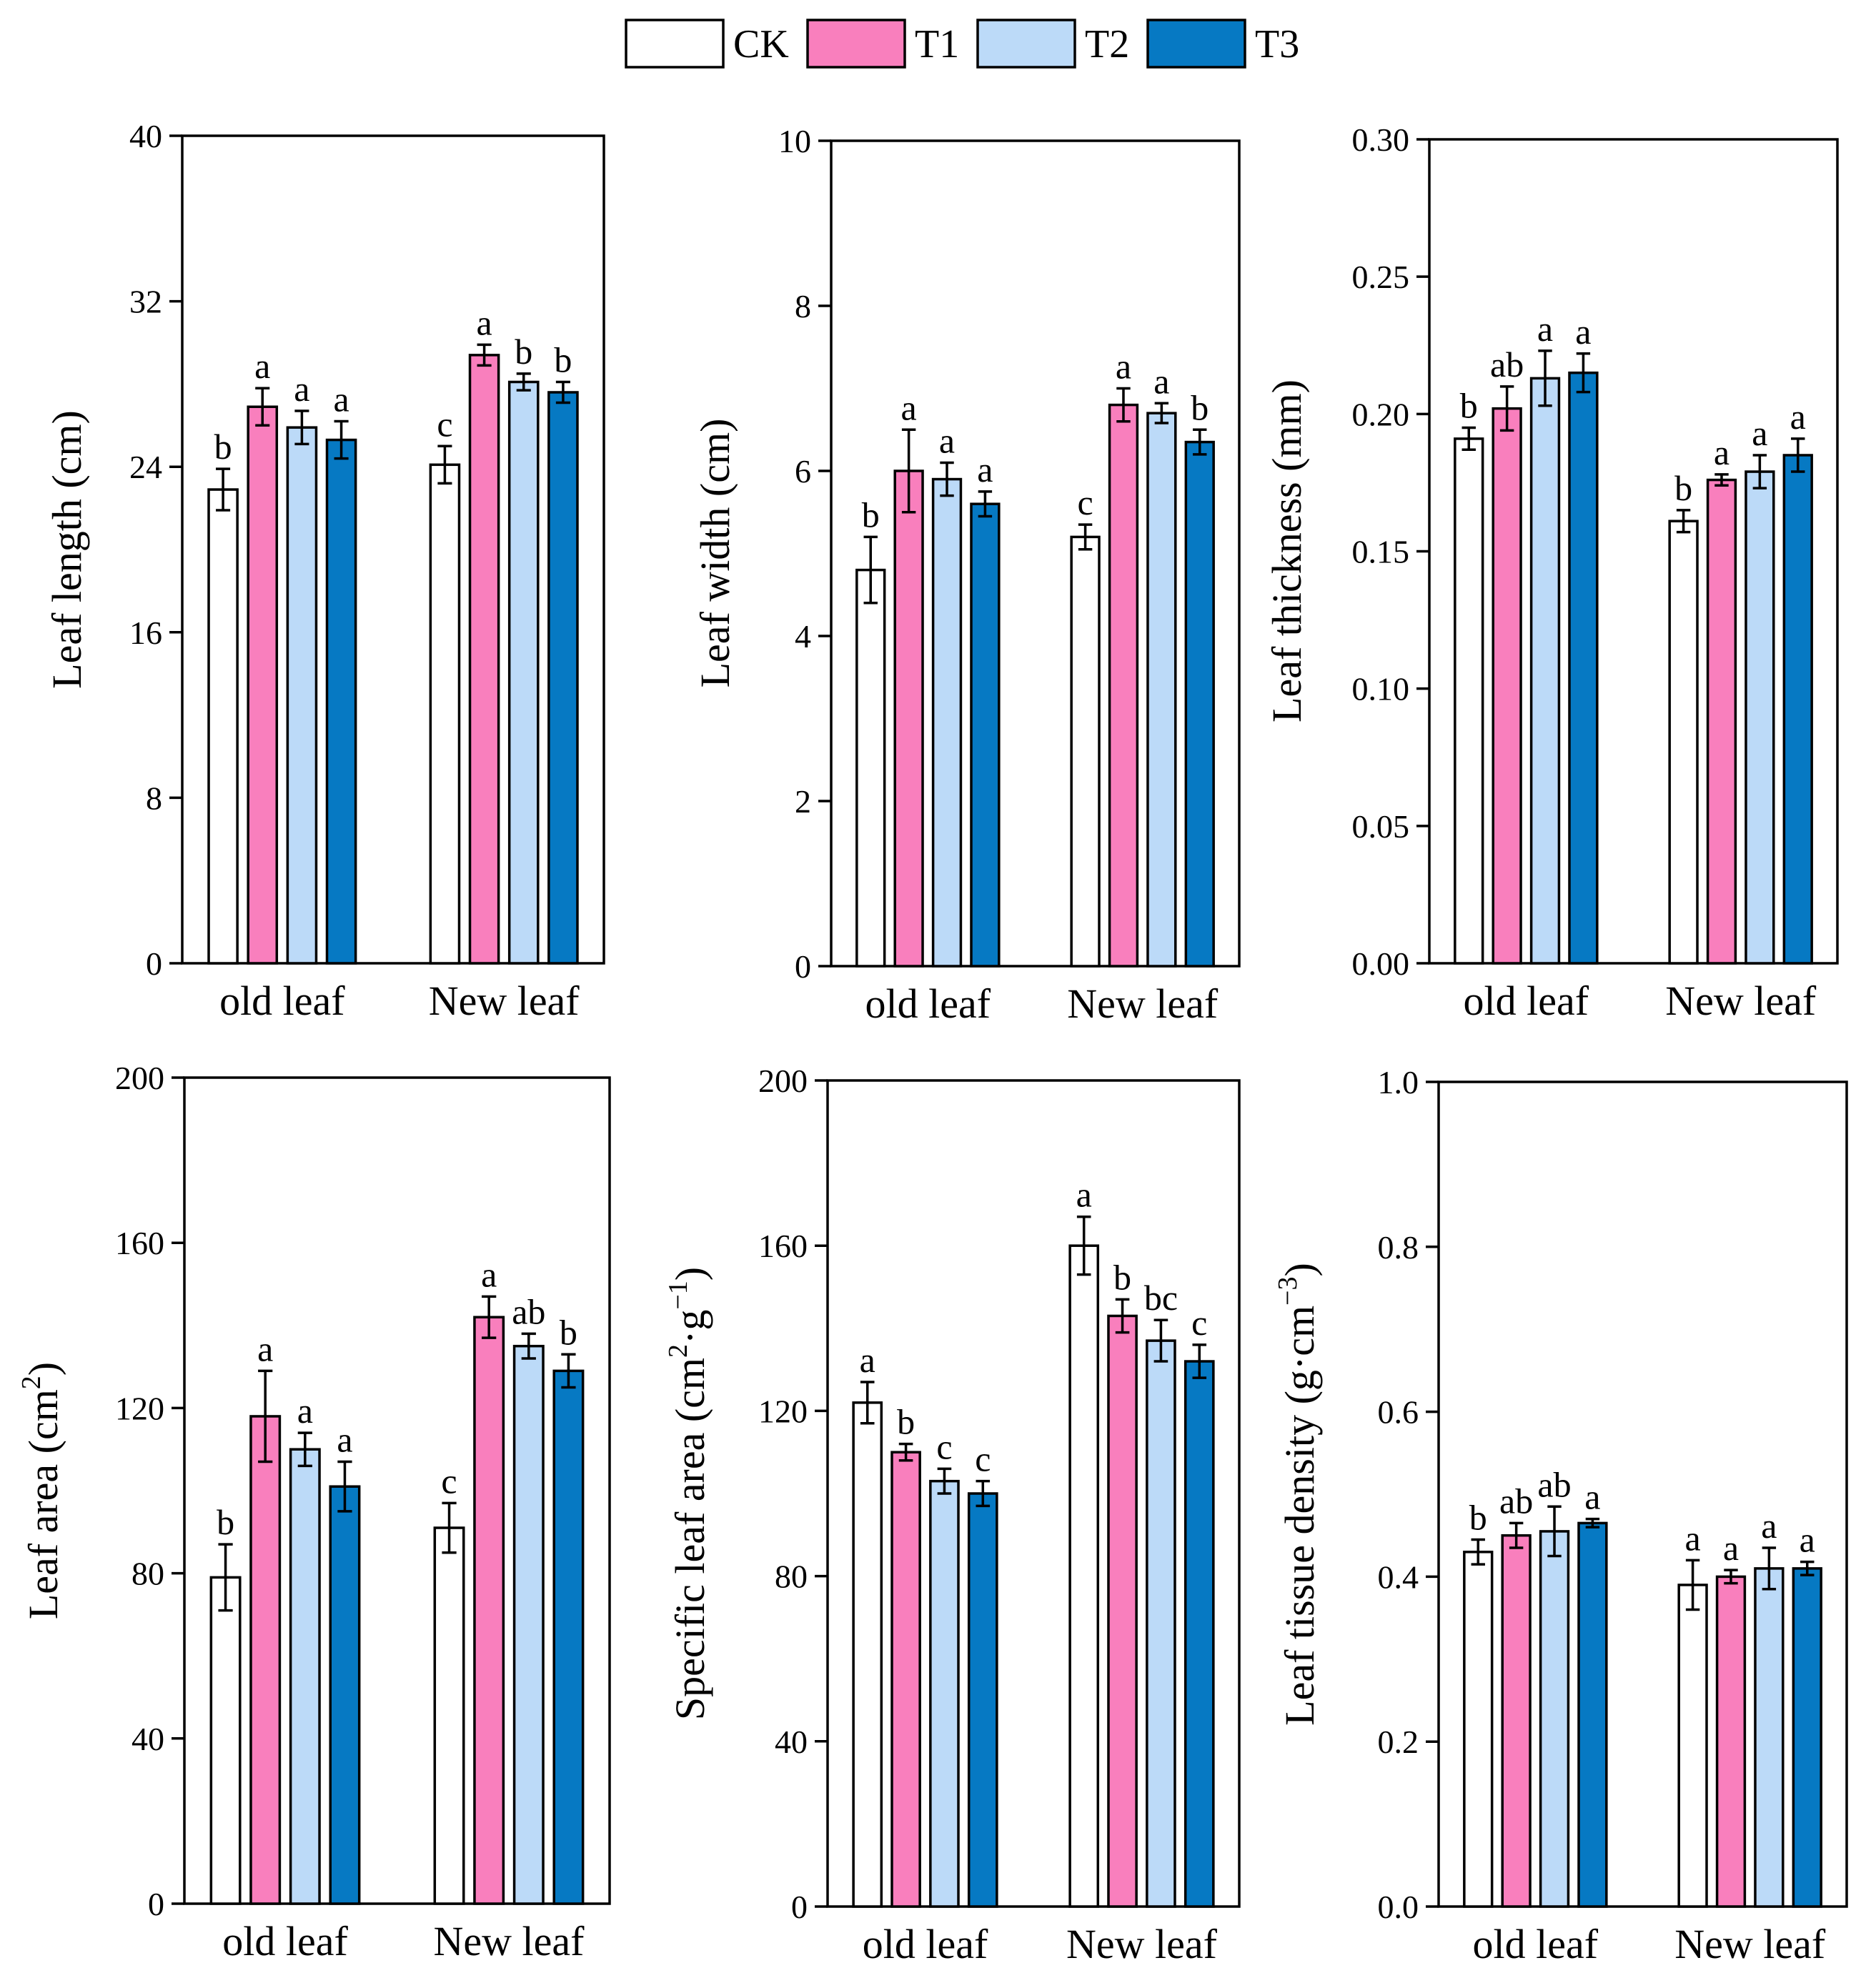  Describe the element at coordinates (1107, 44) in the screenshot. I see `legend-label-t2: T2` at that location.